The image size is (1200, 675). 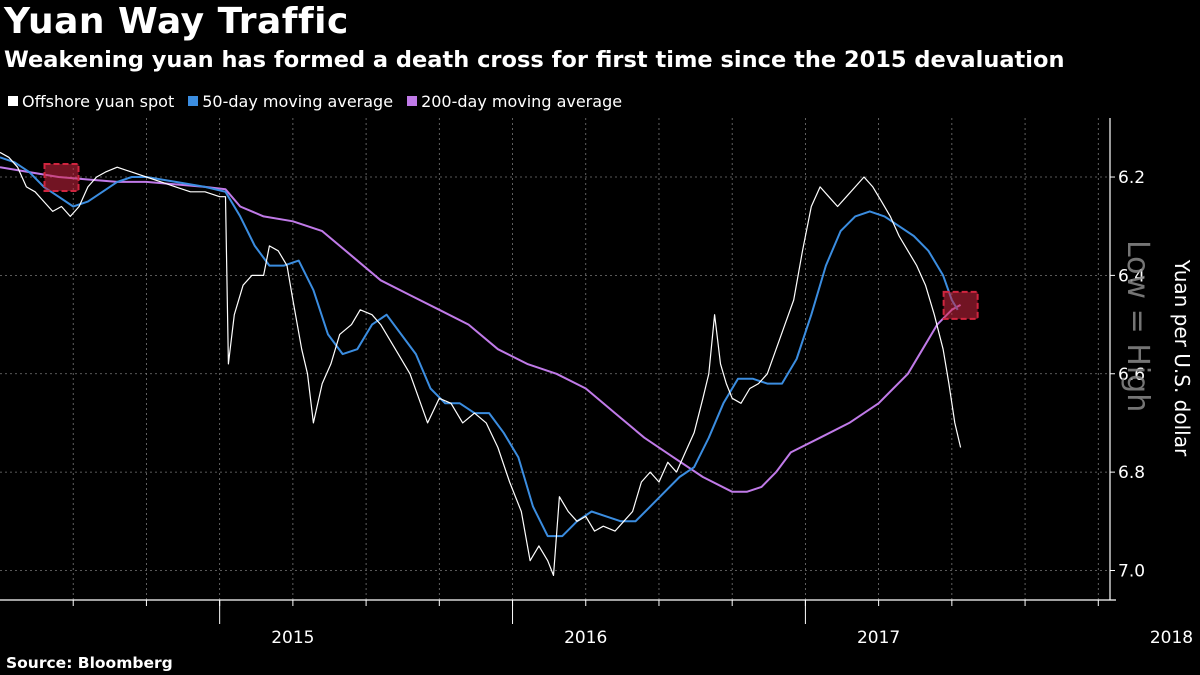 What do you see at coordinates (878, 638) in the screenshot?
I see `x-tick-label: 2017` at bounding box center [878, 638].